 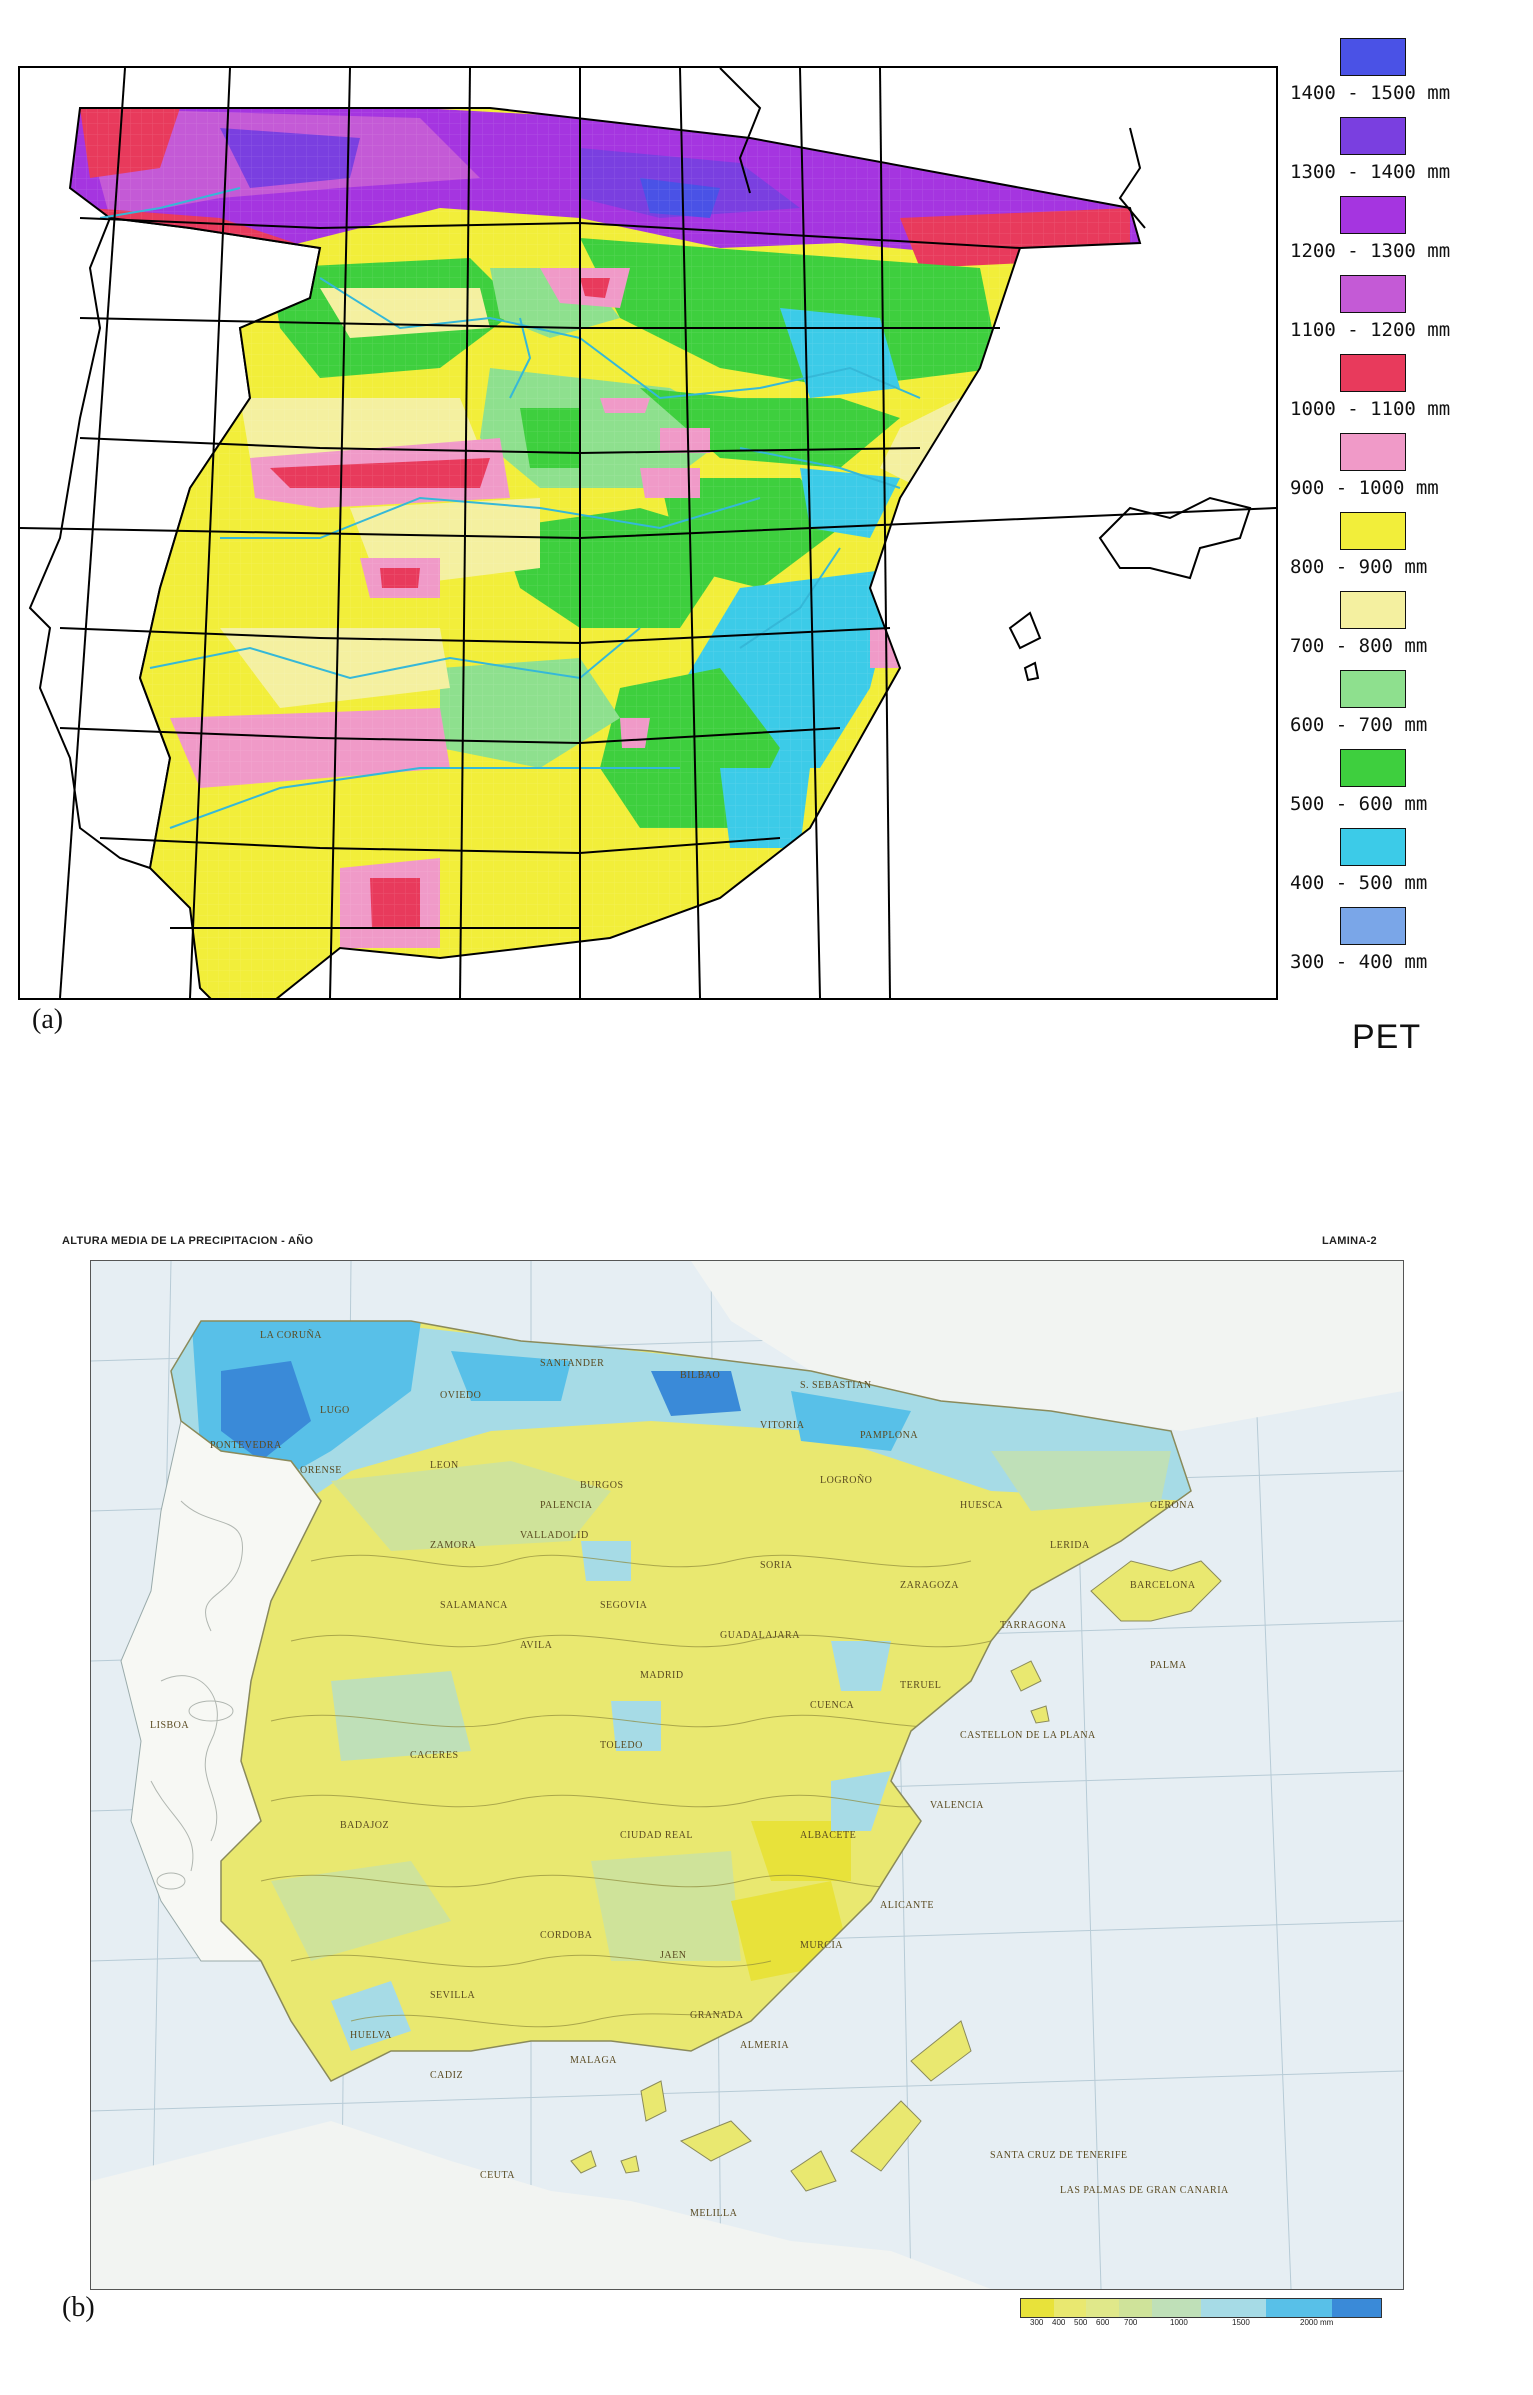 What do you see at coordinates (1030, 1692) in the screenshot?
I see `ibiza-b` at bounding box center [1030, 1692].